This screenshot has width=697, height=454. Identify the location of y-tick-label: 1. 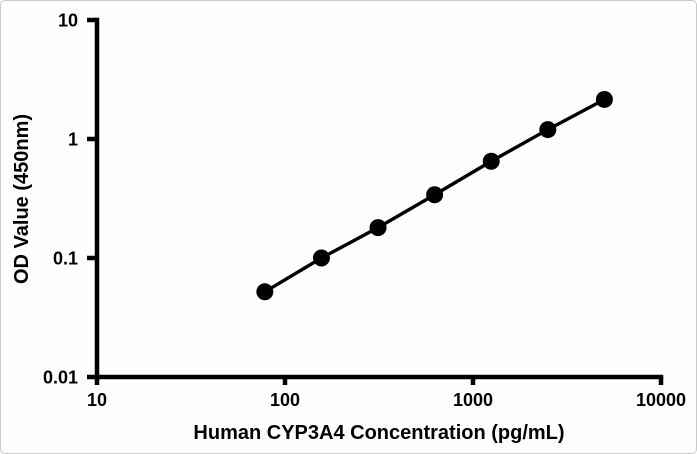
(73, 139).